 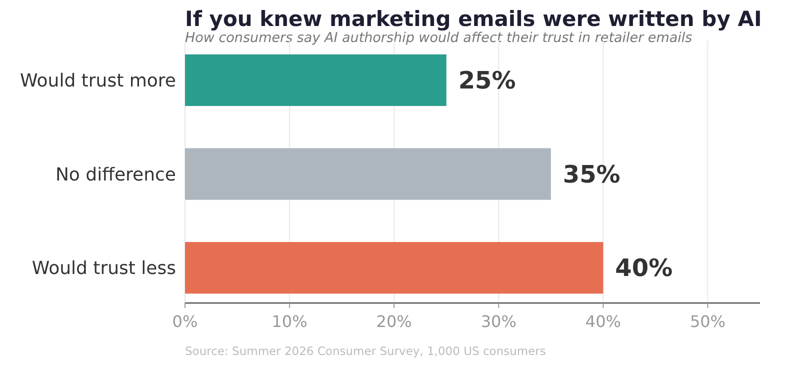 I want to click on y-tick-label: Would trust more, so click(x=98, y=81).